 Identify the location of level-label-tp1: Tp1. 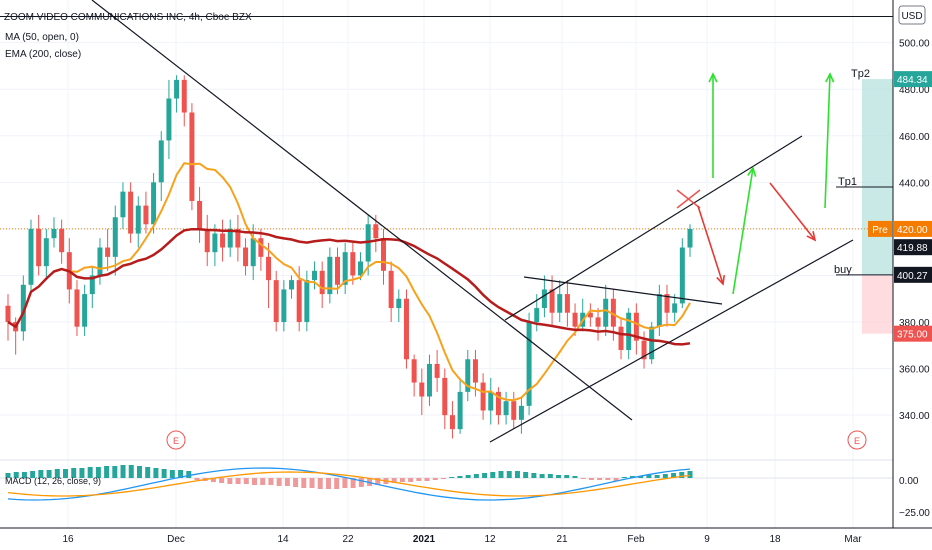
(847, 182).